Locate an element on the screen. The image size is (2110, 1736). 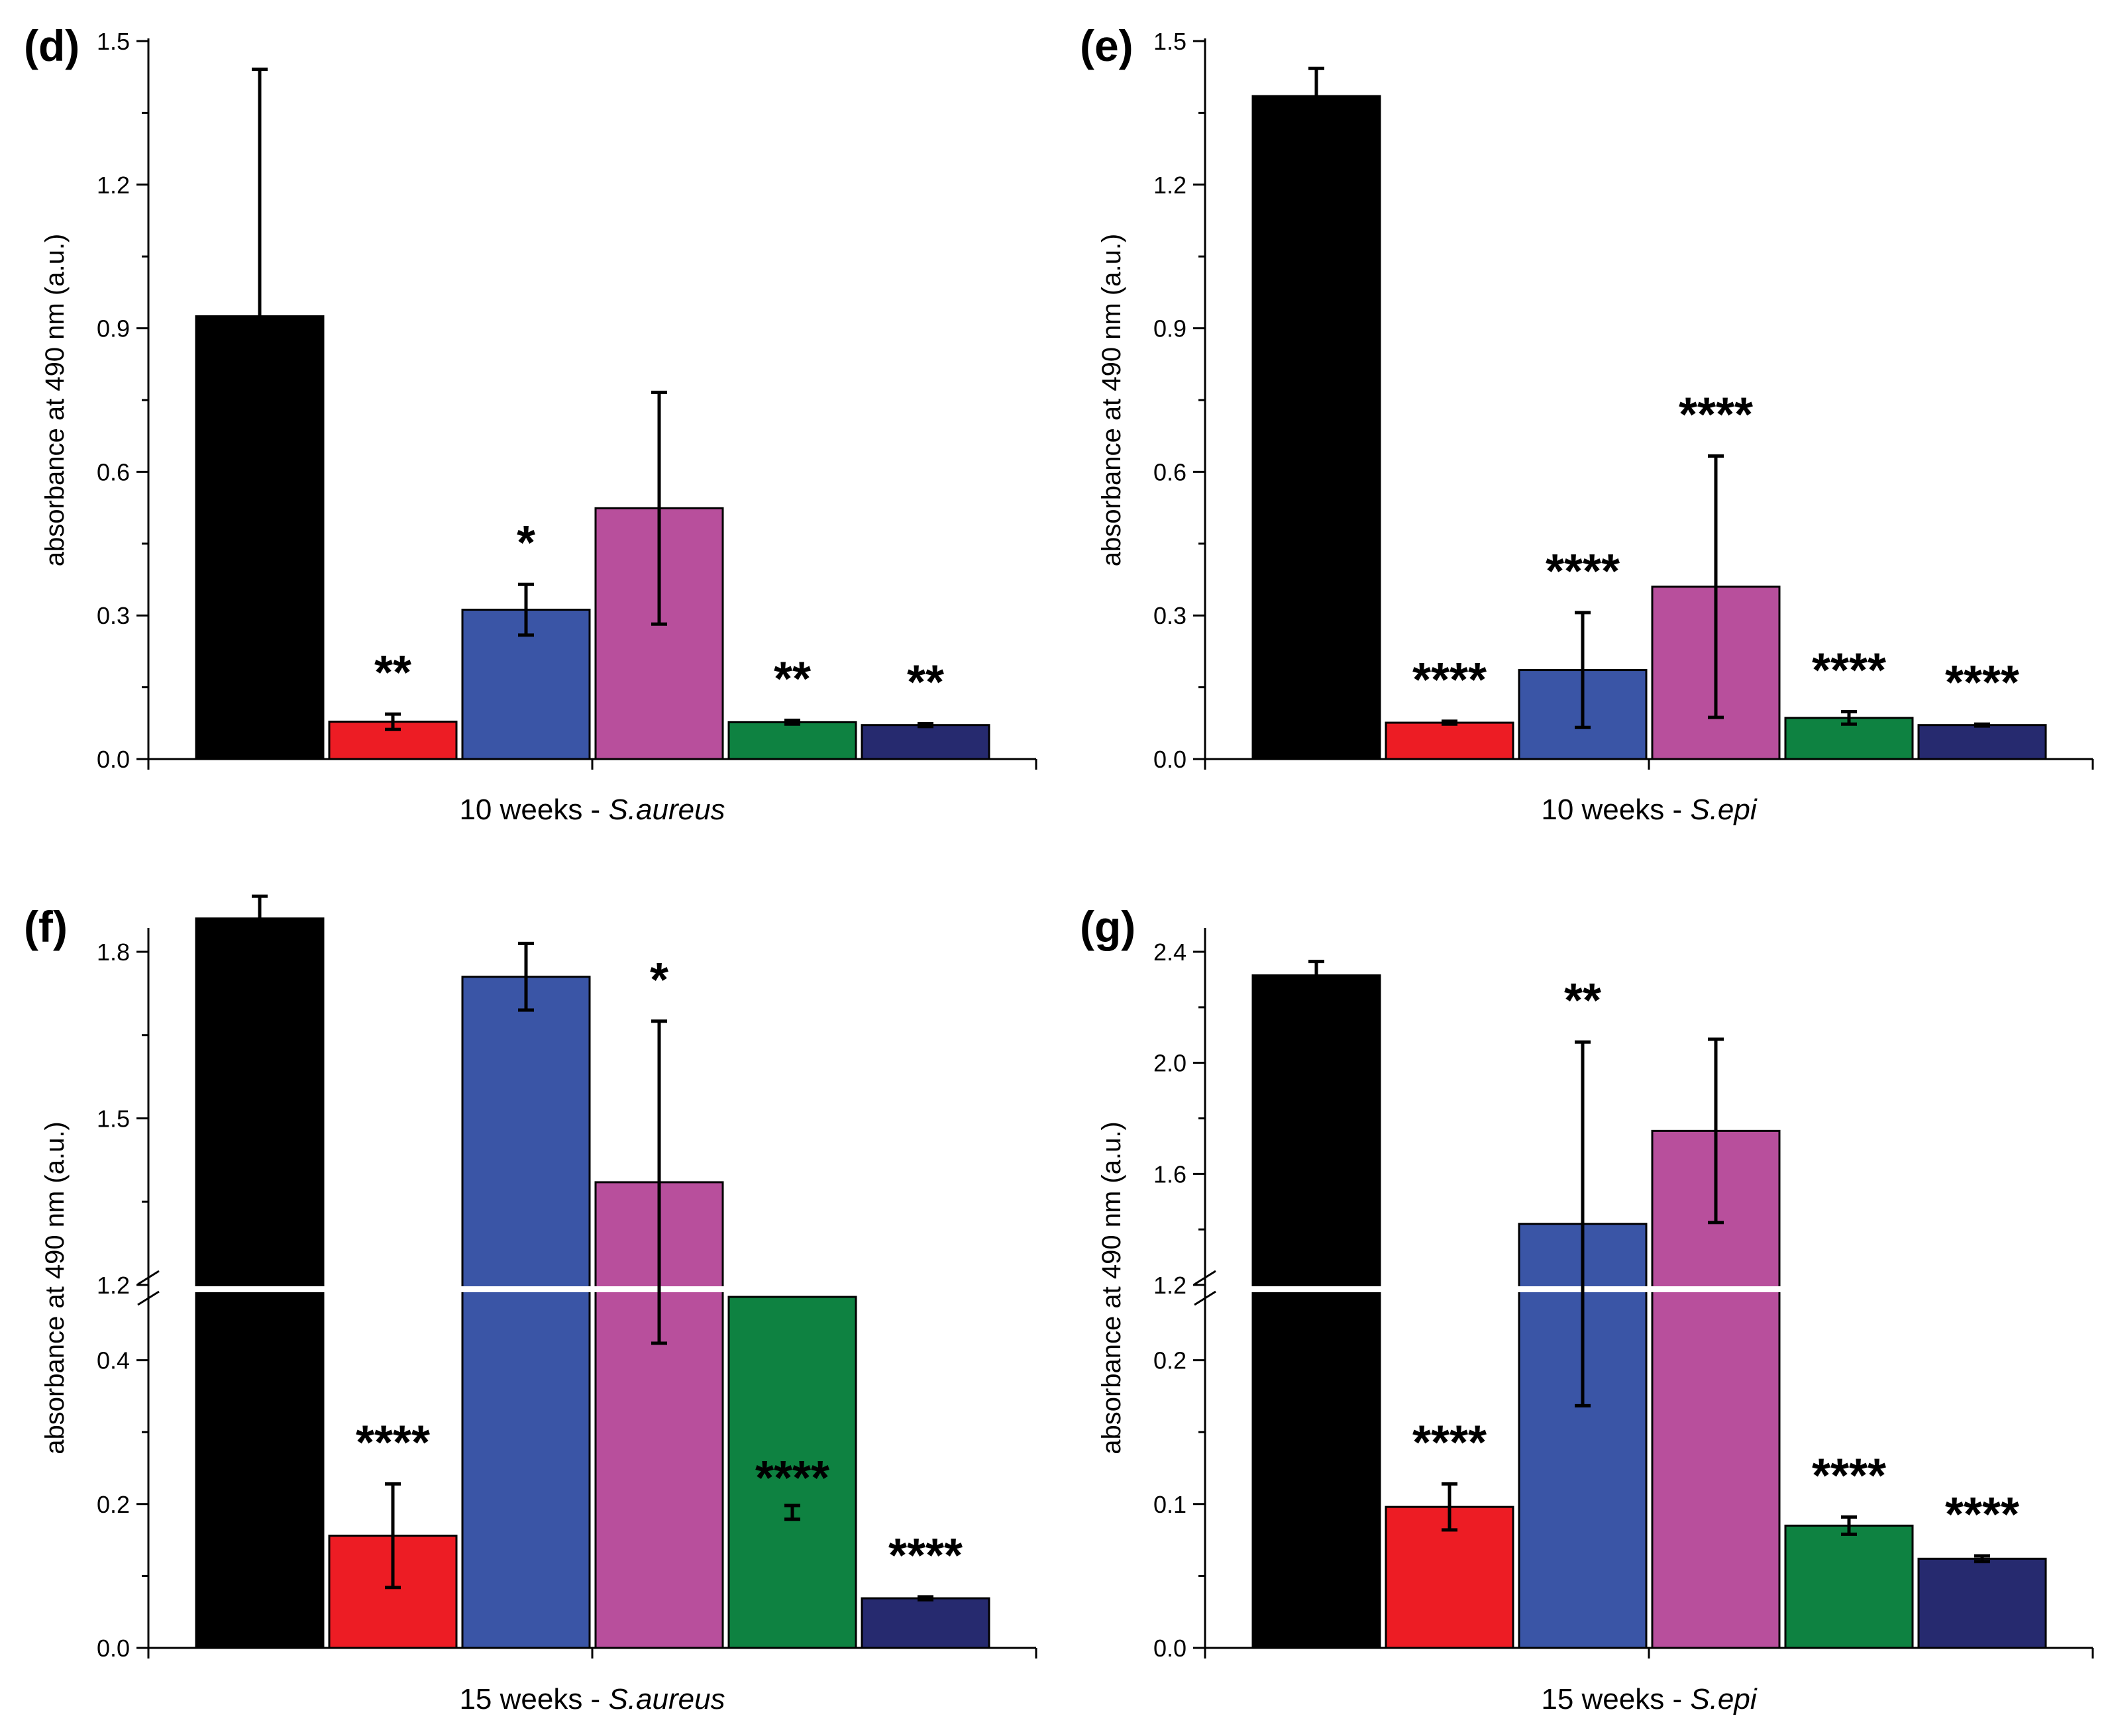
y-lower-tick-label: 0.1 is located at coordinates (1170, 1504).